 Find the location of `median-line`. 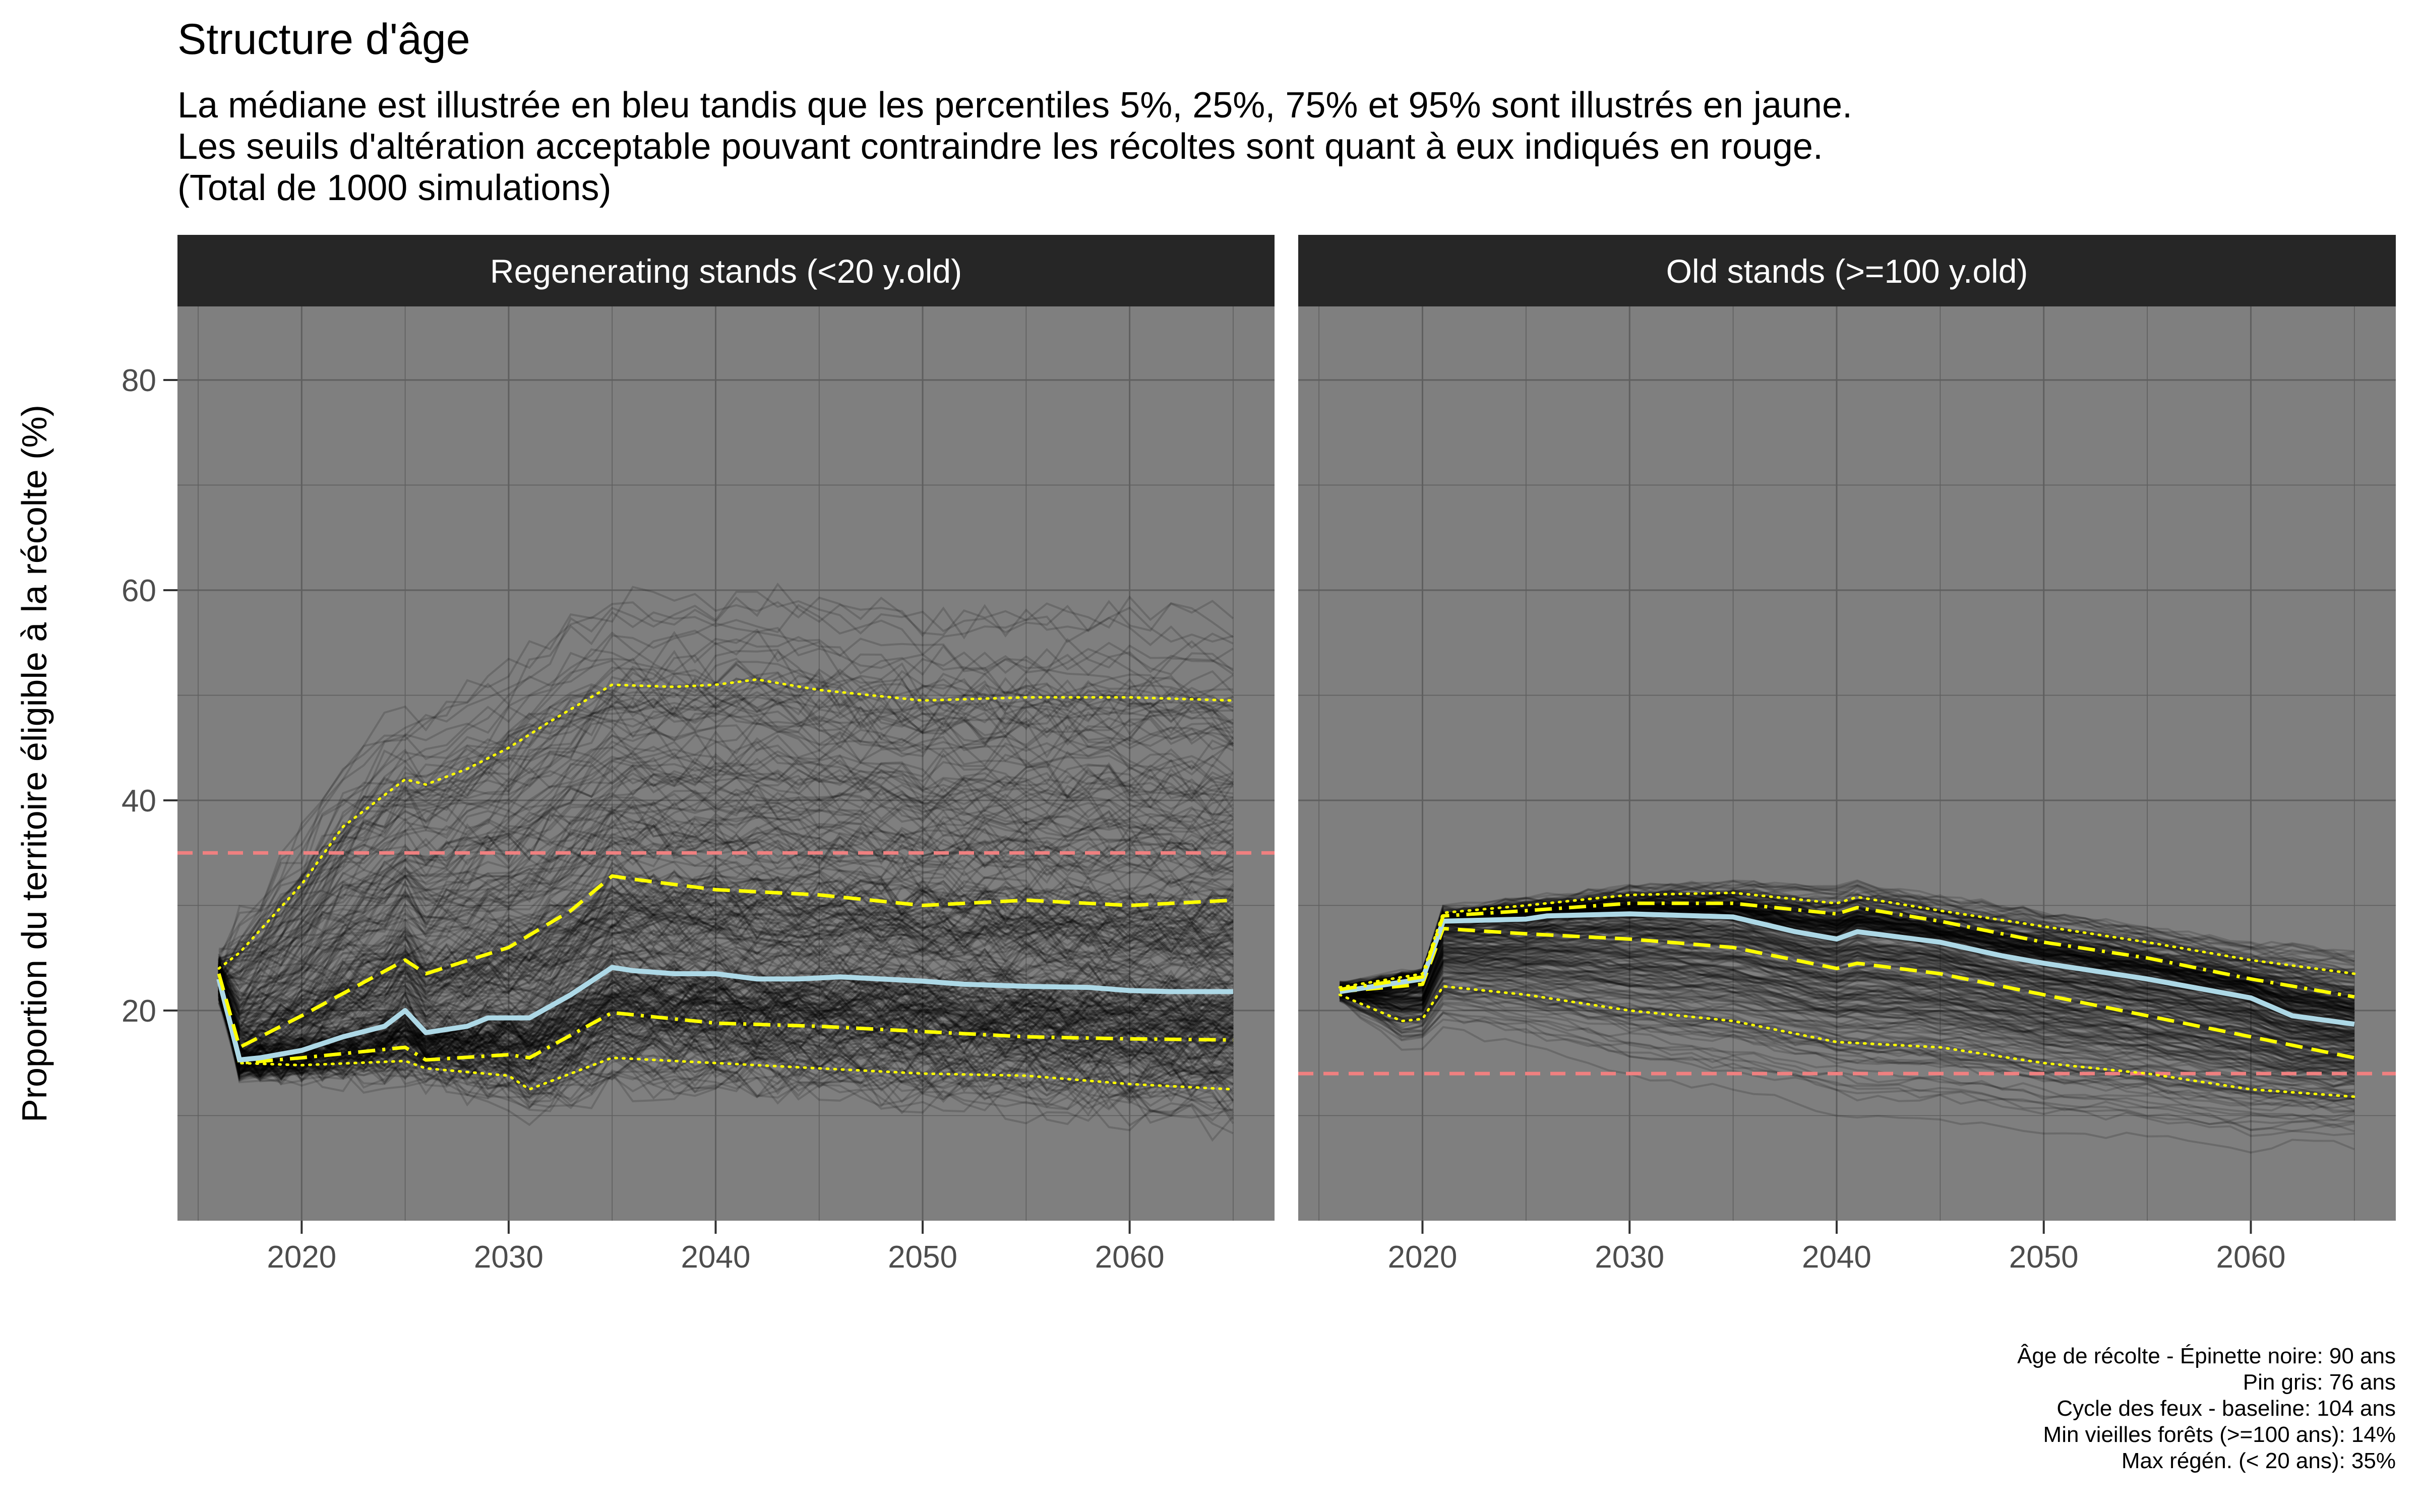

median-line is located at coordinates (724, 1014).